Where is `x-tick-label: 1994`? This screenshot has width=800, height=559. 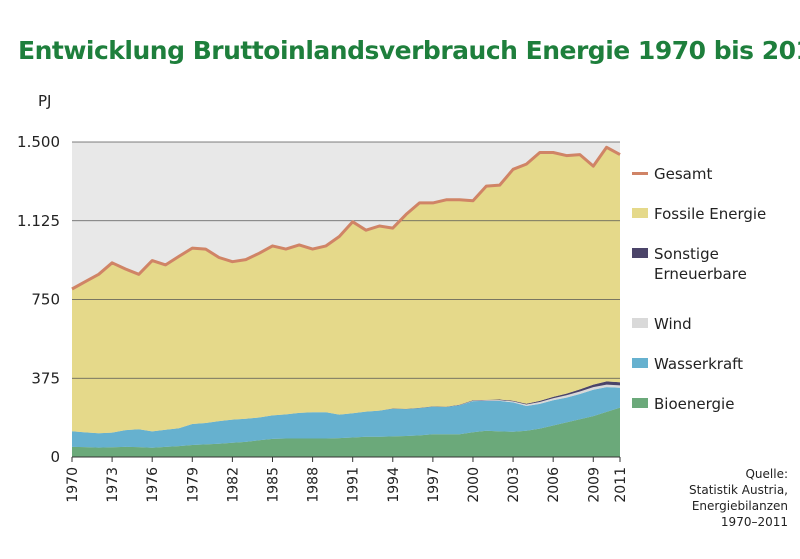 x-tick-label: 1994 is located at coordinates (394, 485).